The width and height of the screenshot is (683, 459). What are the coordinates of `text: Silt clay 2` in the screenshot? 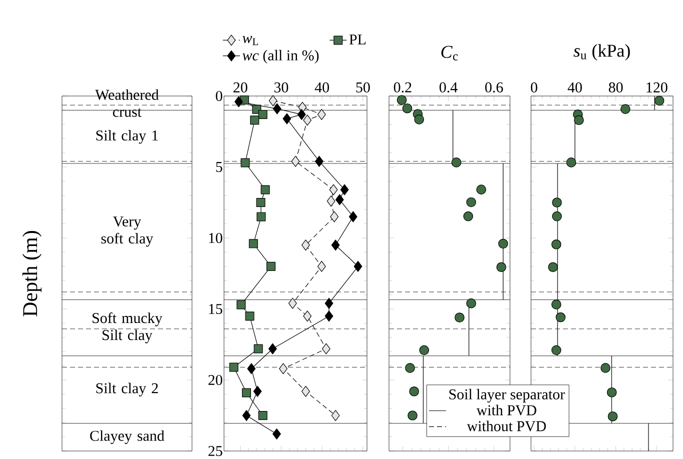 It's located at (127, 389).